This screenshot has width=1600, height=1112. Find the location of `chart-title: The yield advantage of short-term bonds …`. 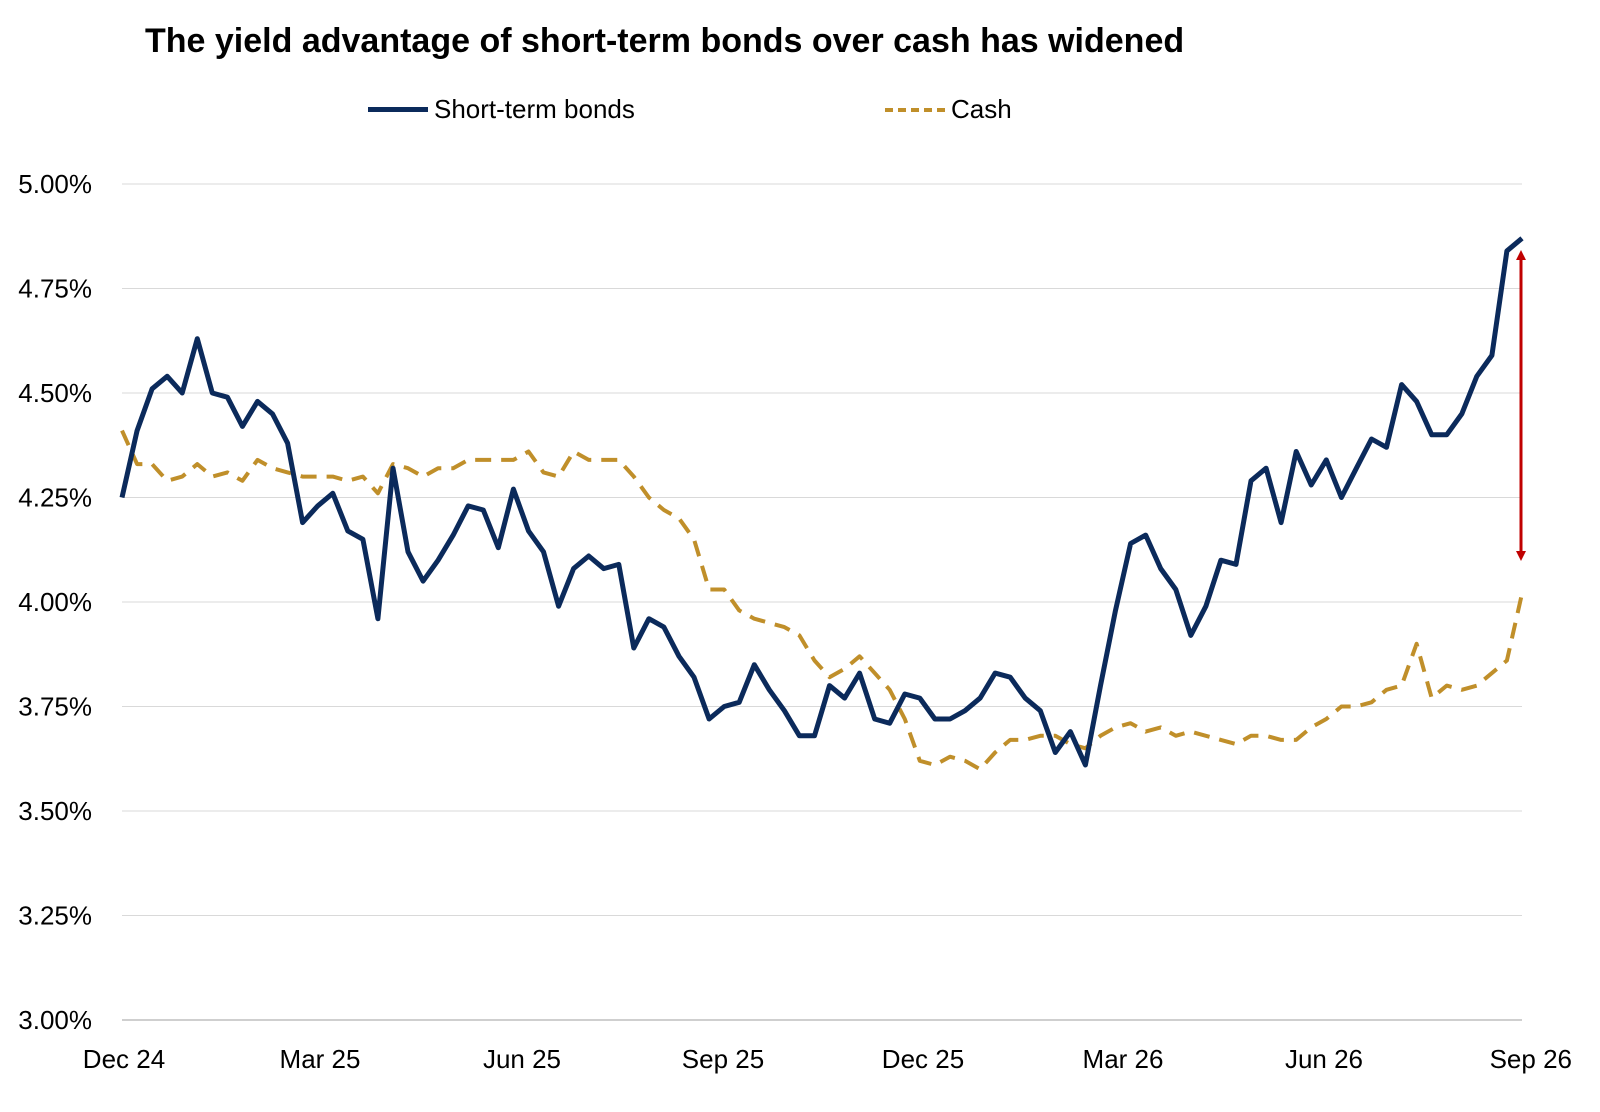

chart-title: The yield advantage of short-term bonds … is located at coordinates (665, 41).